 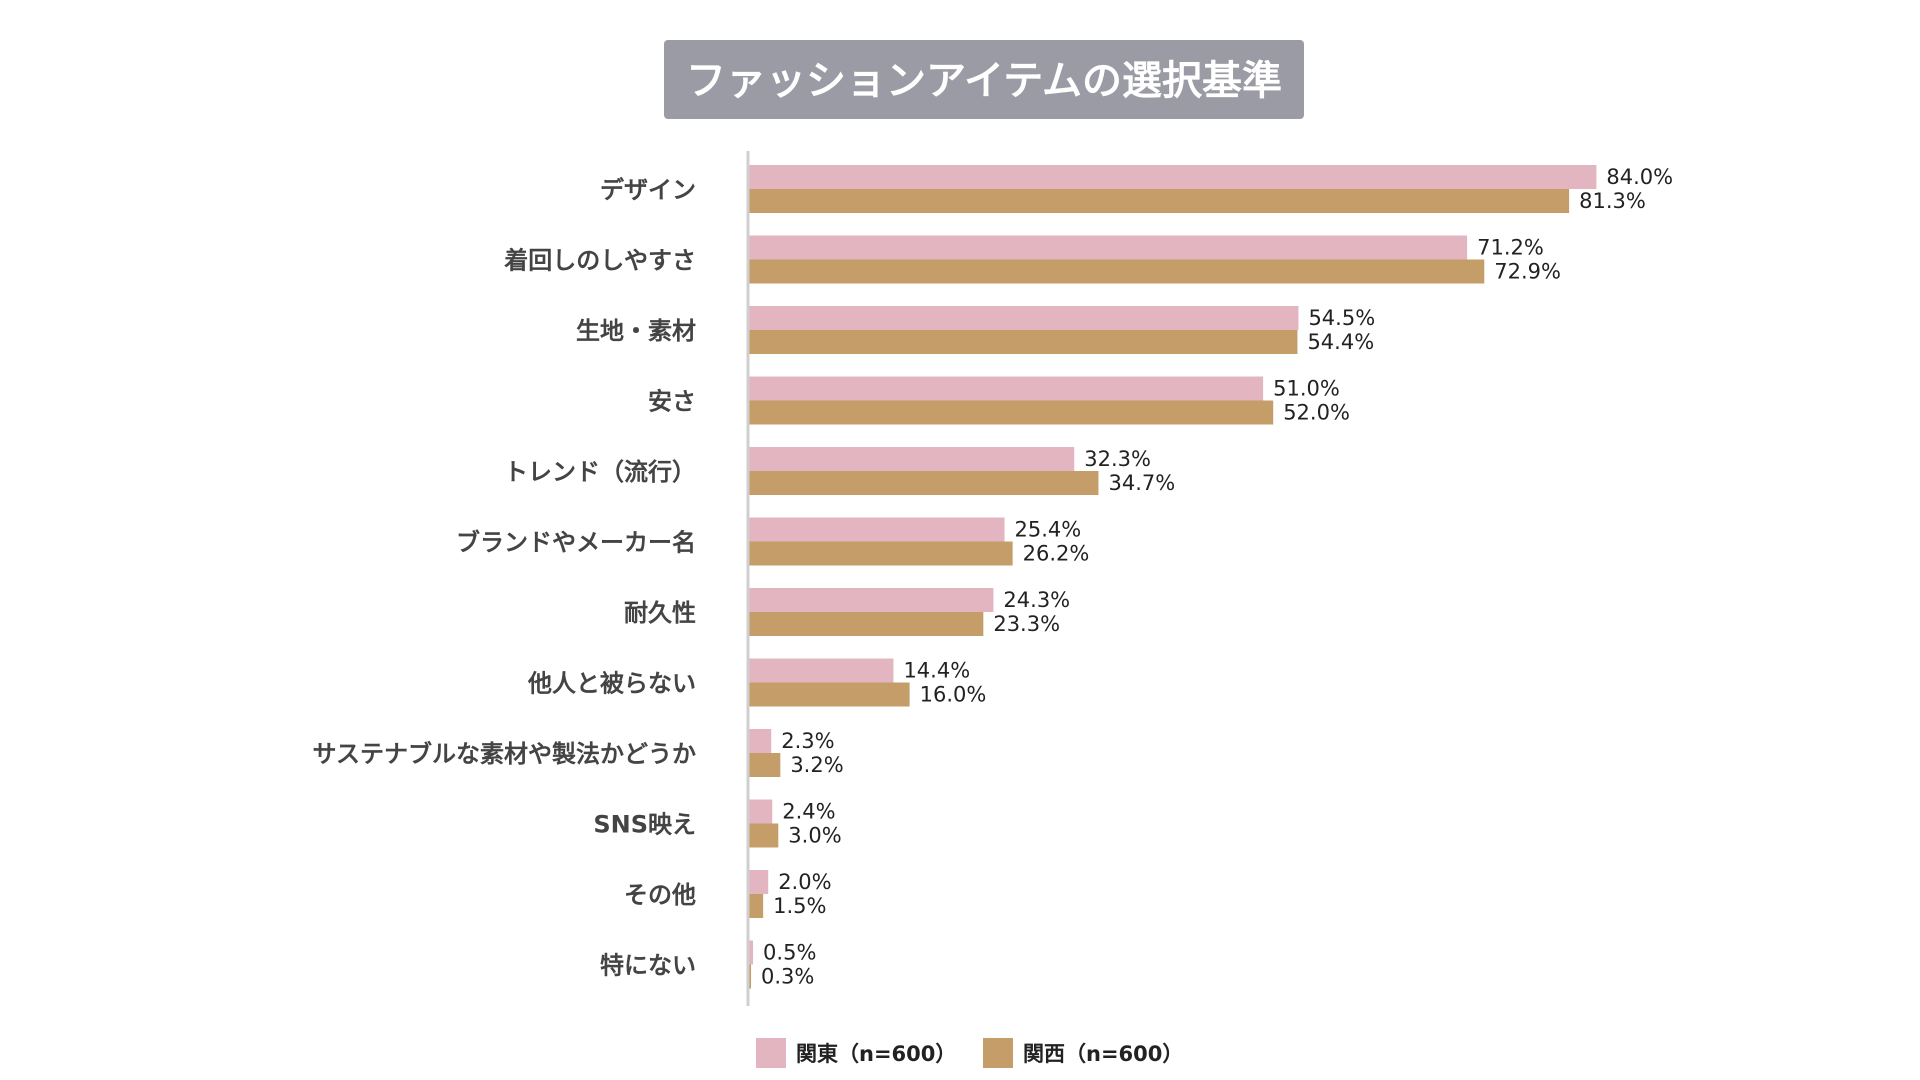 I want to click on category-label: デザイン, so click(x=648, y=190).